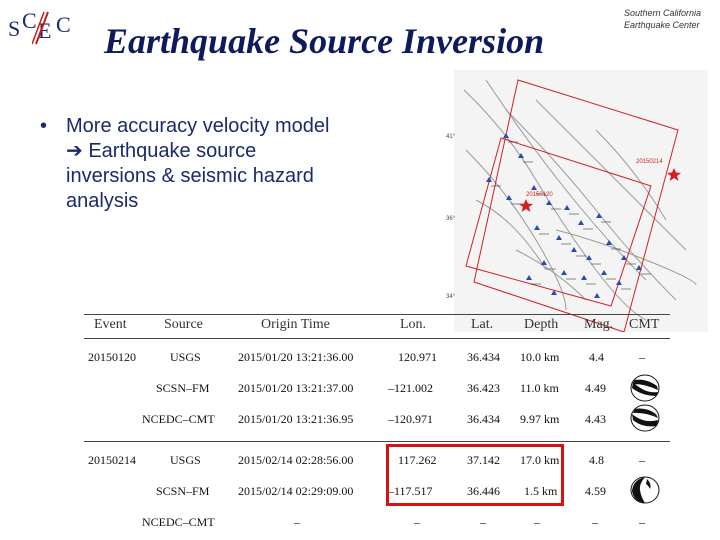 This screenshot has width=720, height=540. What do you see at coordinates (377, 338) in the screenshot?
I see `table-header-rule` at bounding box center [377, 338].